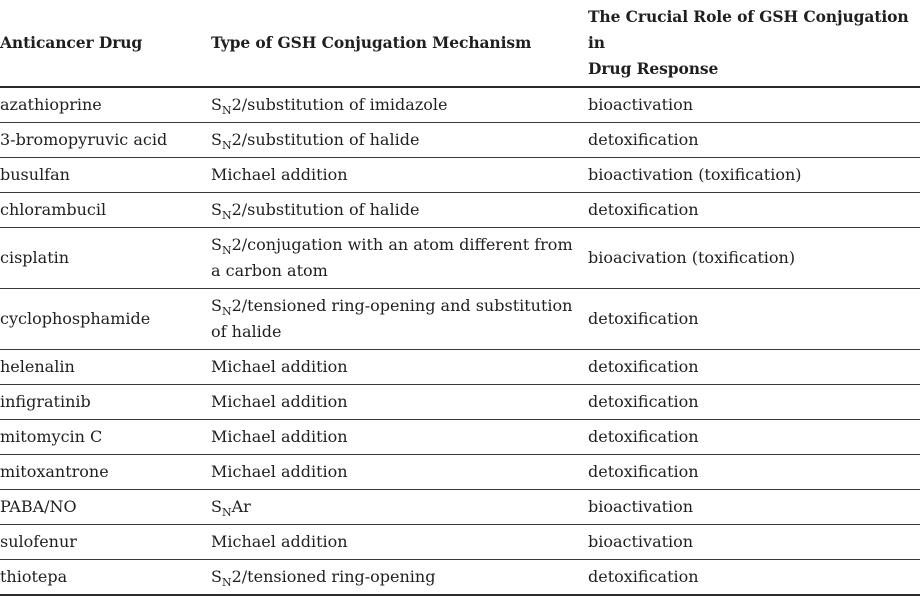 The width and height of the screenshot is (920, 596). I want to click on drug-cell: infigratinib, so click(105, 402).